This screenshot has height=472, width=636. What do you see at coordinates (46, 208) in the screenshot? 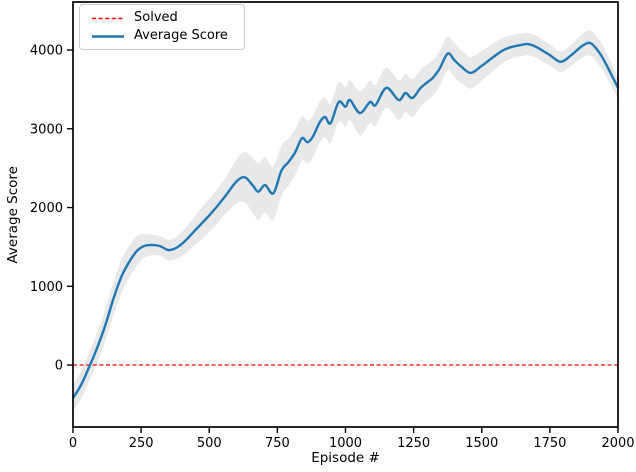
I see `y-tick-label: 2000` at bounding box center [46, 208].